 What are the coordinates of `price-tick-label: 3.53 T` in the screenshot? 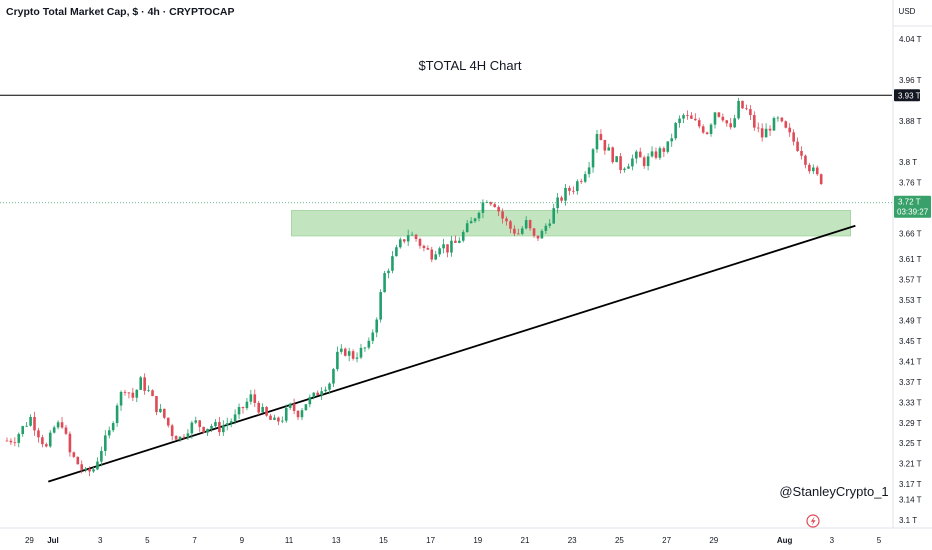 It's located at (910, 300).